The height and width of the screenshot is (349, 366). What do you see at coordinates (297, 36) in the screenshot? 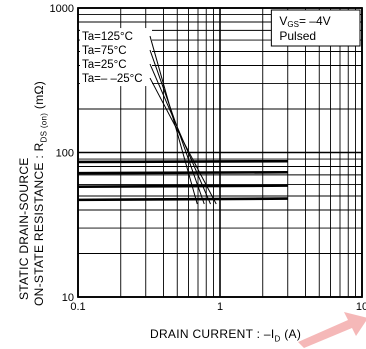
I see `condition-pulsed: Pulsed` at bounding box center [297, 36].